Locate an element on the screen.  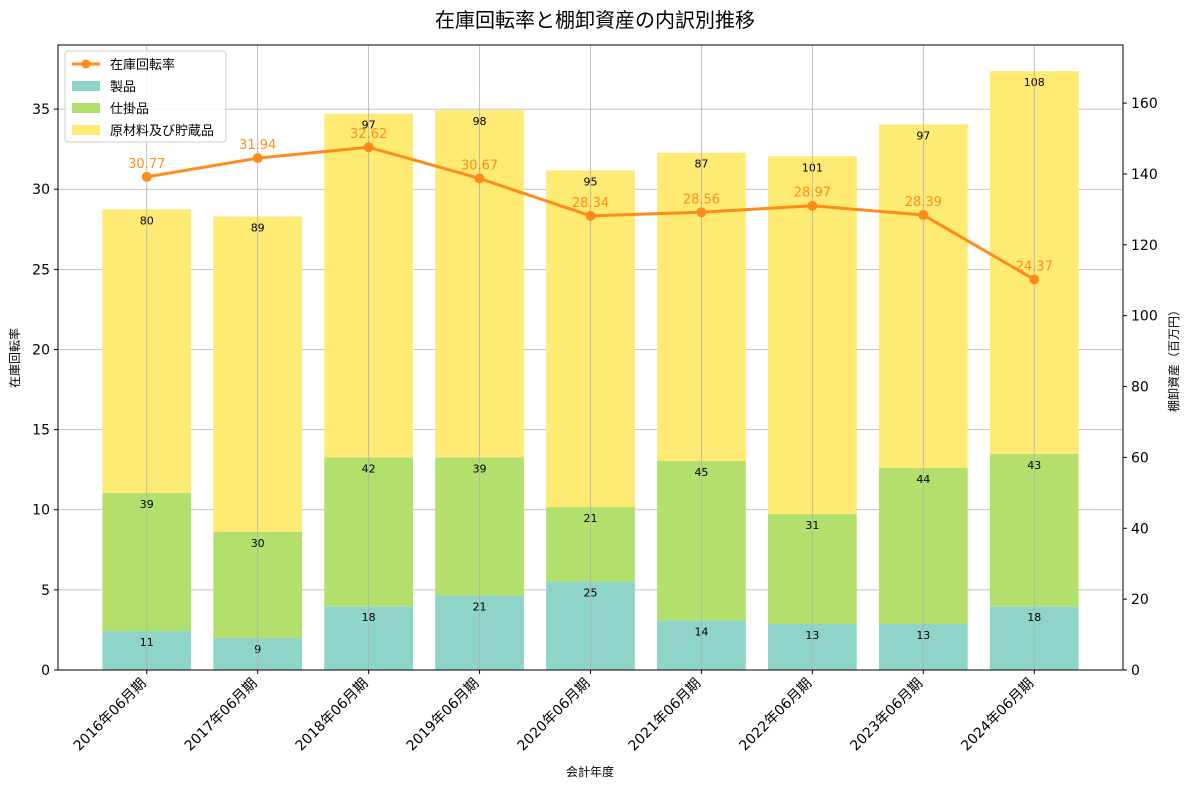
turnover-value-label: 28.56 is located at coordinates (701, 199).